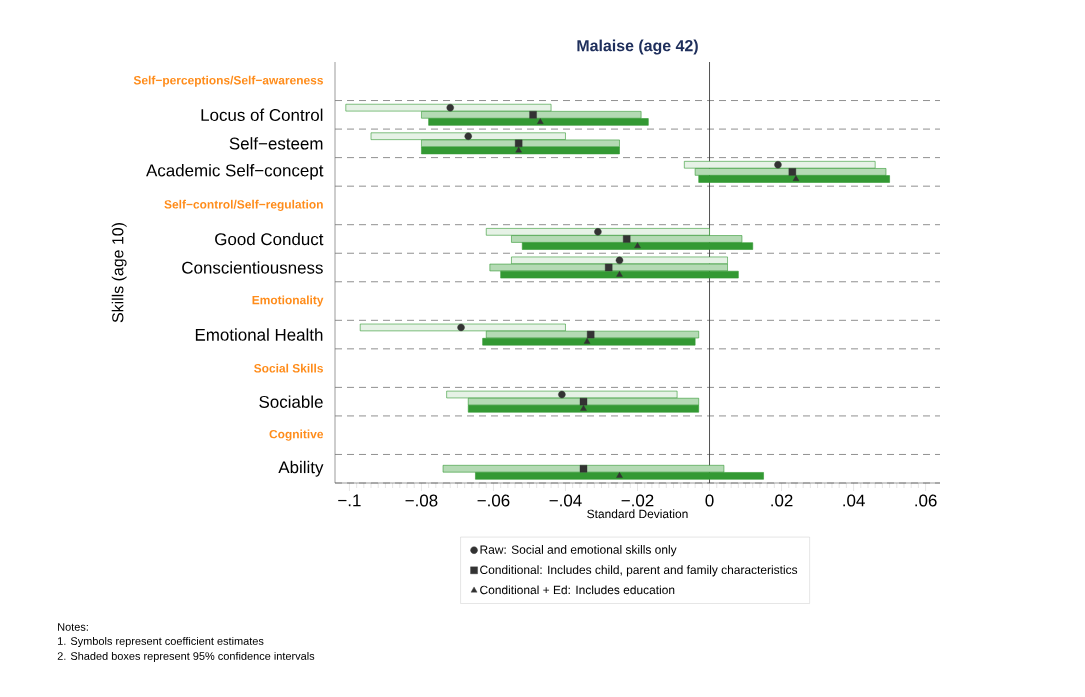 The height and width of the screenshot is (697, 1085). I want to click on x-tick-label: −.1, so click(349, 500).